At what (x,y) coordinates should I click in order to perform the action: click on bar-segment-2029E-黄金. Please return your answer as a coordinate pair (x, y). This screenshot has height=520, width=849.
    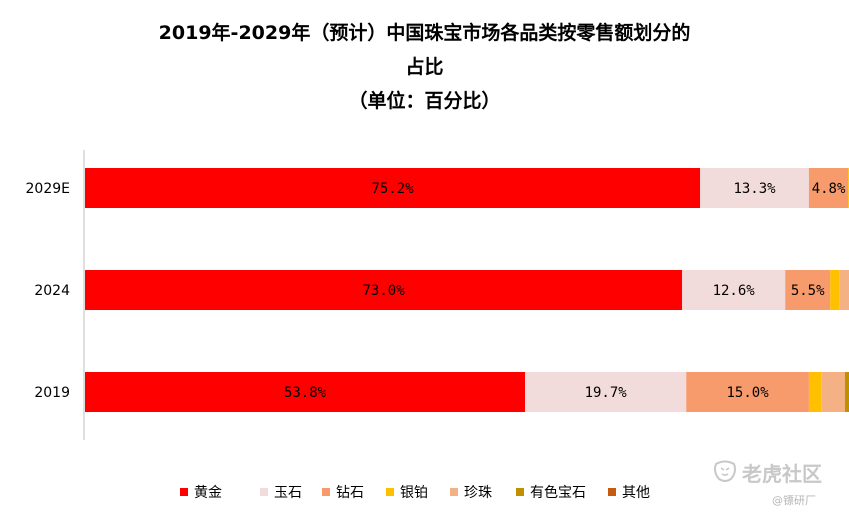
    Looking at the image, I should click on (393, 188).